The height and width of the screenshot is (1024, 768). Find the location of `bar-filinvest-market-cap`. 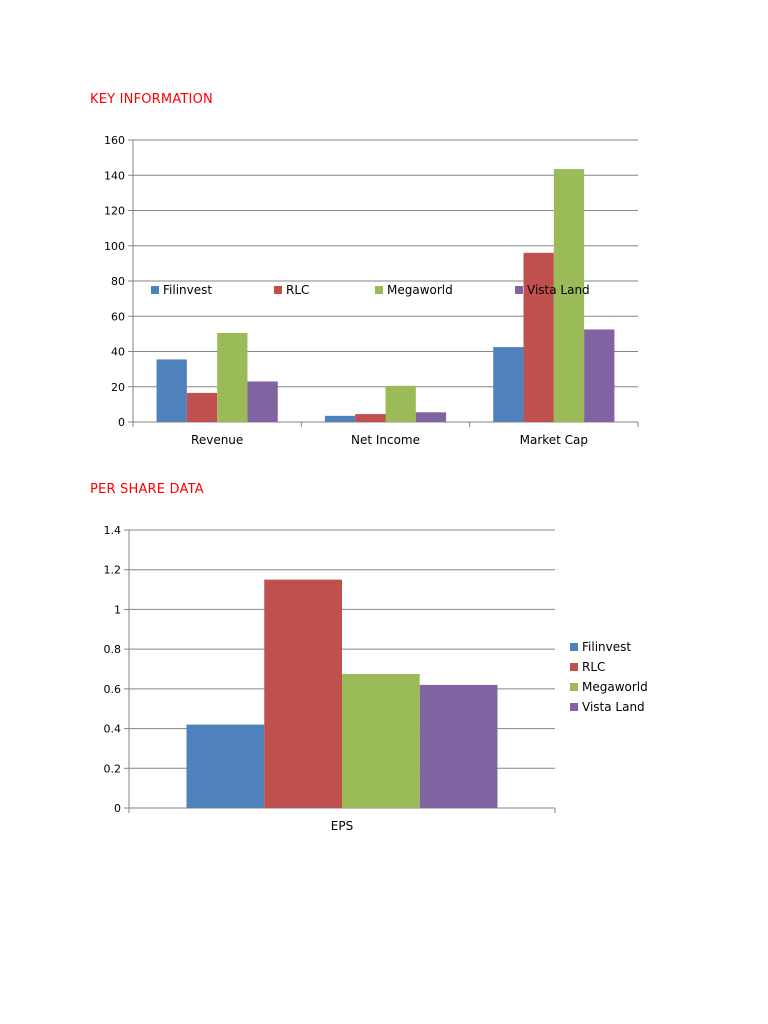

bar-filinvest-market-cap is located at coordinates (508, 384).